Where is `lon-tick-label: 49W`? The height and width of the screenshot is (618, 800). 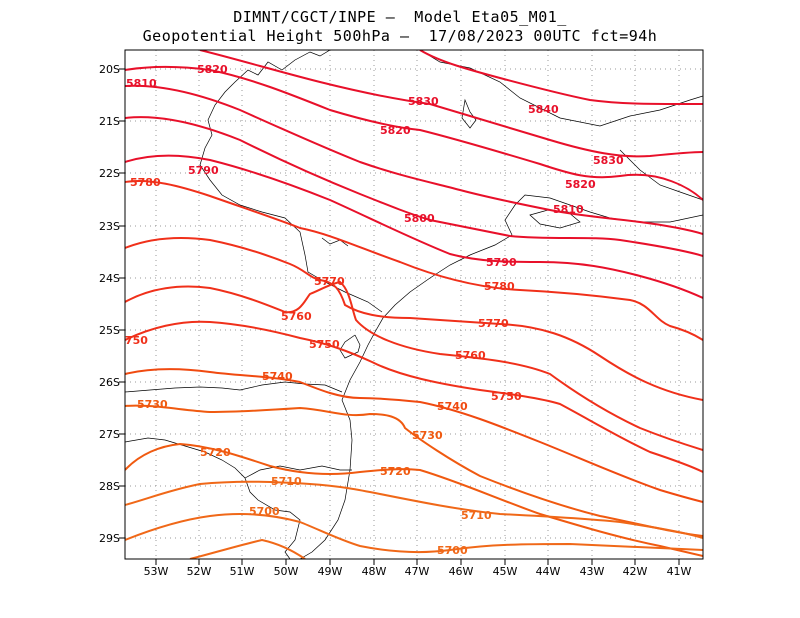 lon-tick-label: 49W is located at coordinates (330, 571).